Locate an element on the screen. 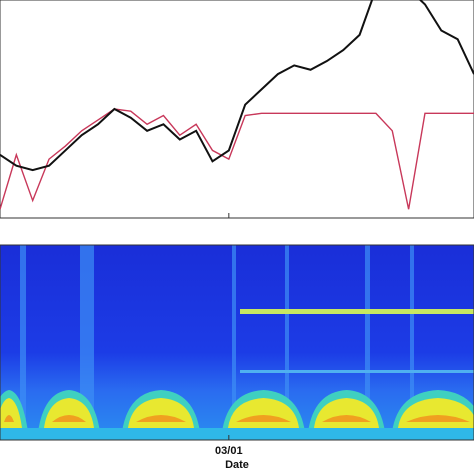  x-axis-label: Date is located at coordinates (237, 465).